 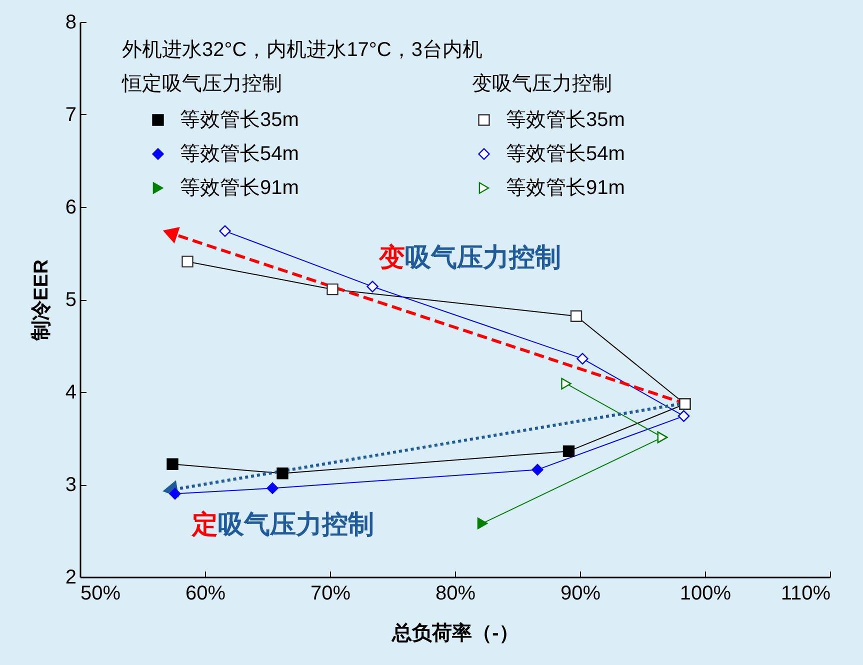 I want to click on y-tick-label: 8, so click(x=70, y=23).